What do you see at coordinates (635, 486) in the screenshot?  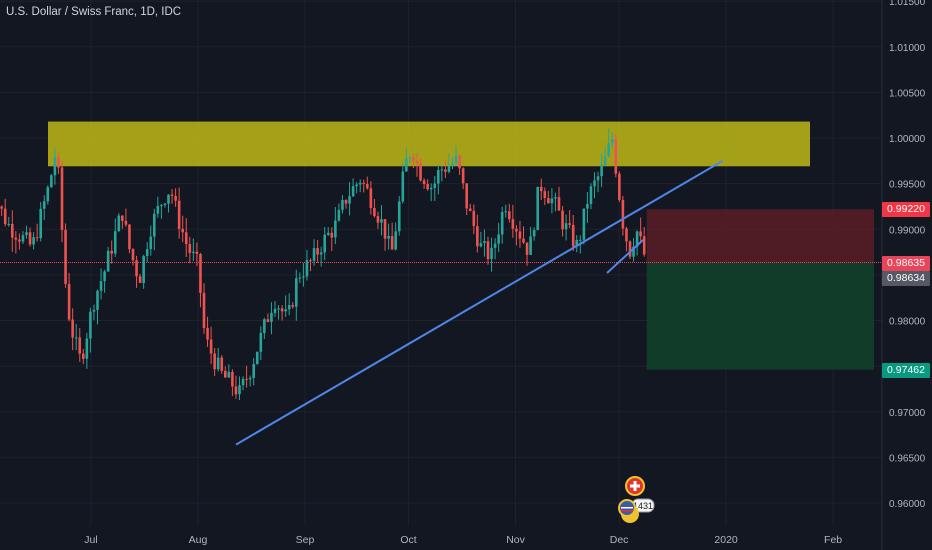 I see `swiss-cross-h` at bounding box center [635, 486].